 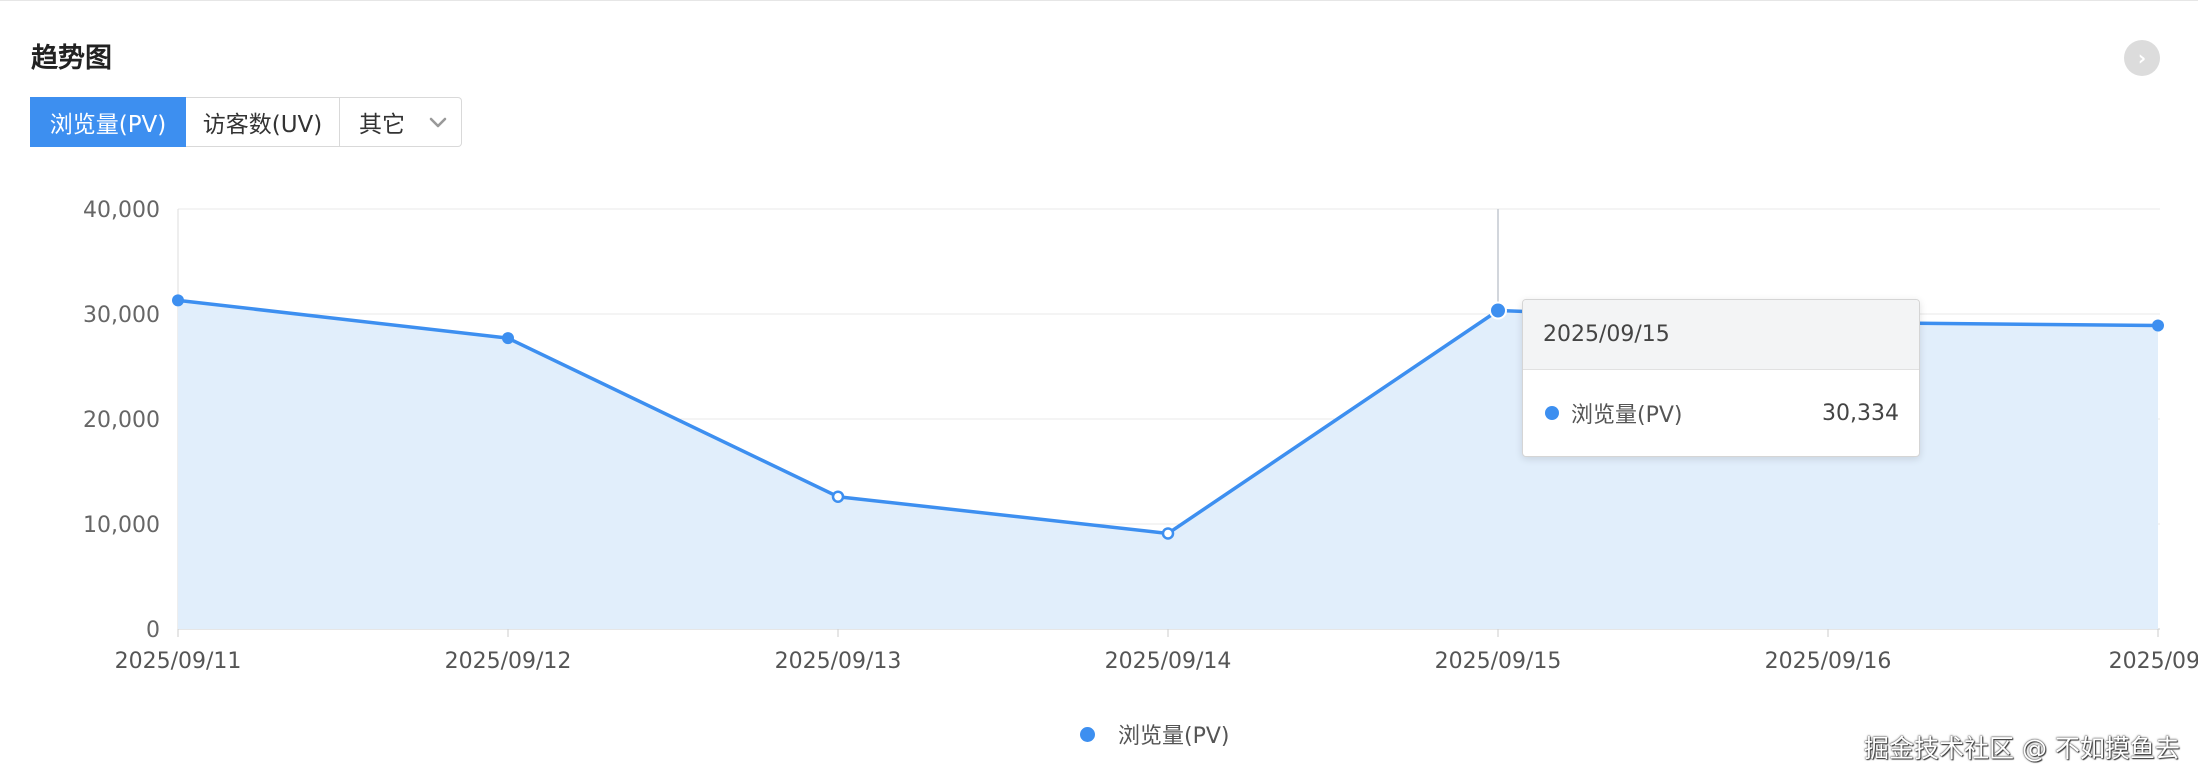 I want to click on chevron-right-circle-icon: ›, so click(x=2142, y=58).